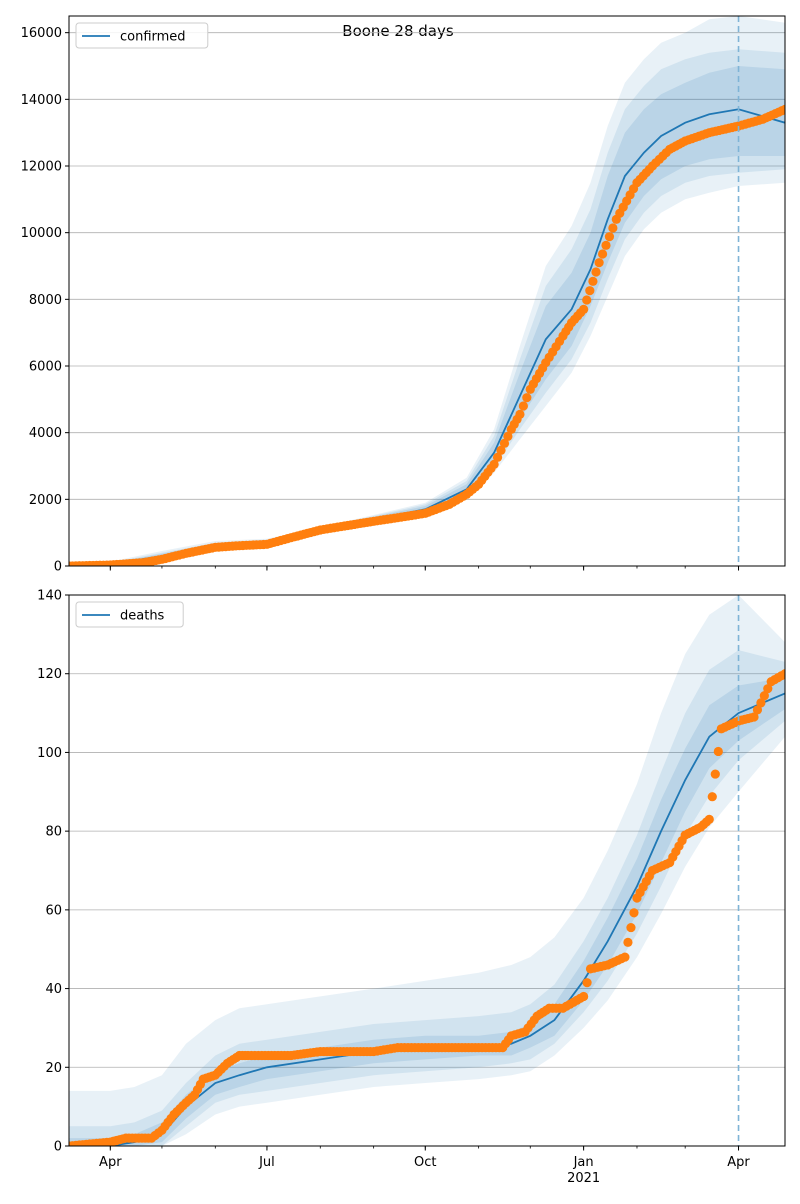 Image resolution: width=800 pixels, height=1204 pixels. I want to click on y-tick-label: 10000, so click(41, 233).